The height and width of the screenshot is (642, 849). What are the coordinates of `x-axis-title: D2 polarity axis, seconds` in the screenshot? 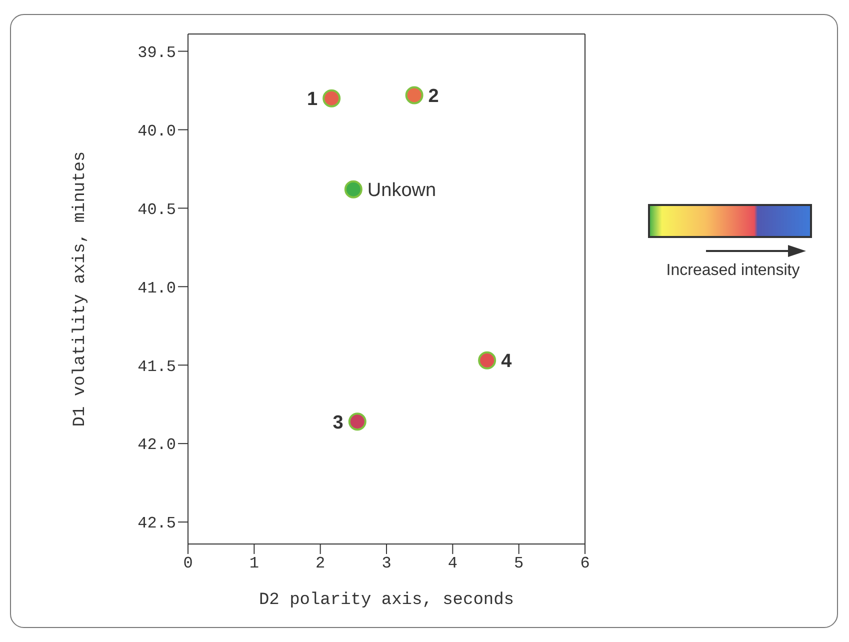 It's located at (386, 600).